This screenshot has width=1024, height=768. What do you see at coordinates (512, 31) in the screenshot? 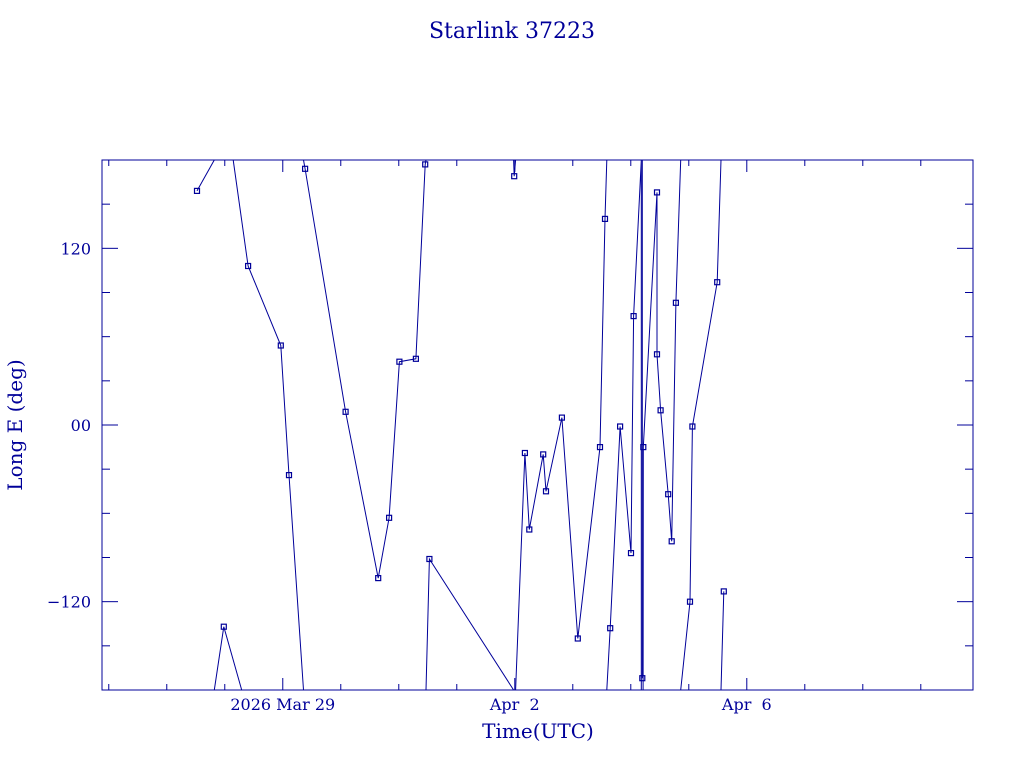
I see `chart-title: Starlink 37223` at bounding box center [512, 31].